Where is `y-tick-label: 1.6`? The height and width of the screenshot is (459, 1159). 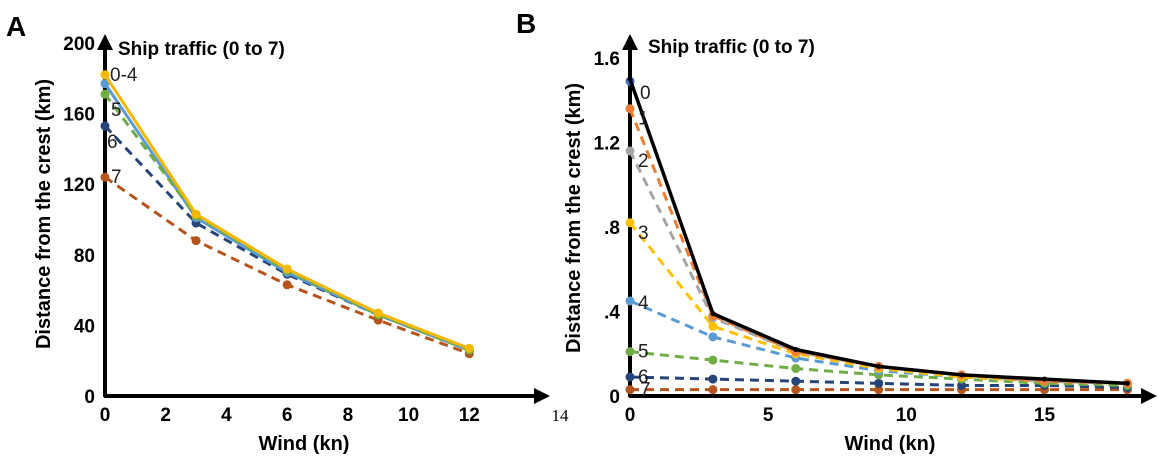 y-tick-label: 1.6 is located at coordinates (607, 59).